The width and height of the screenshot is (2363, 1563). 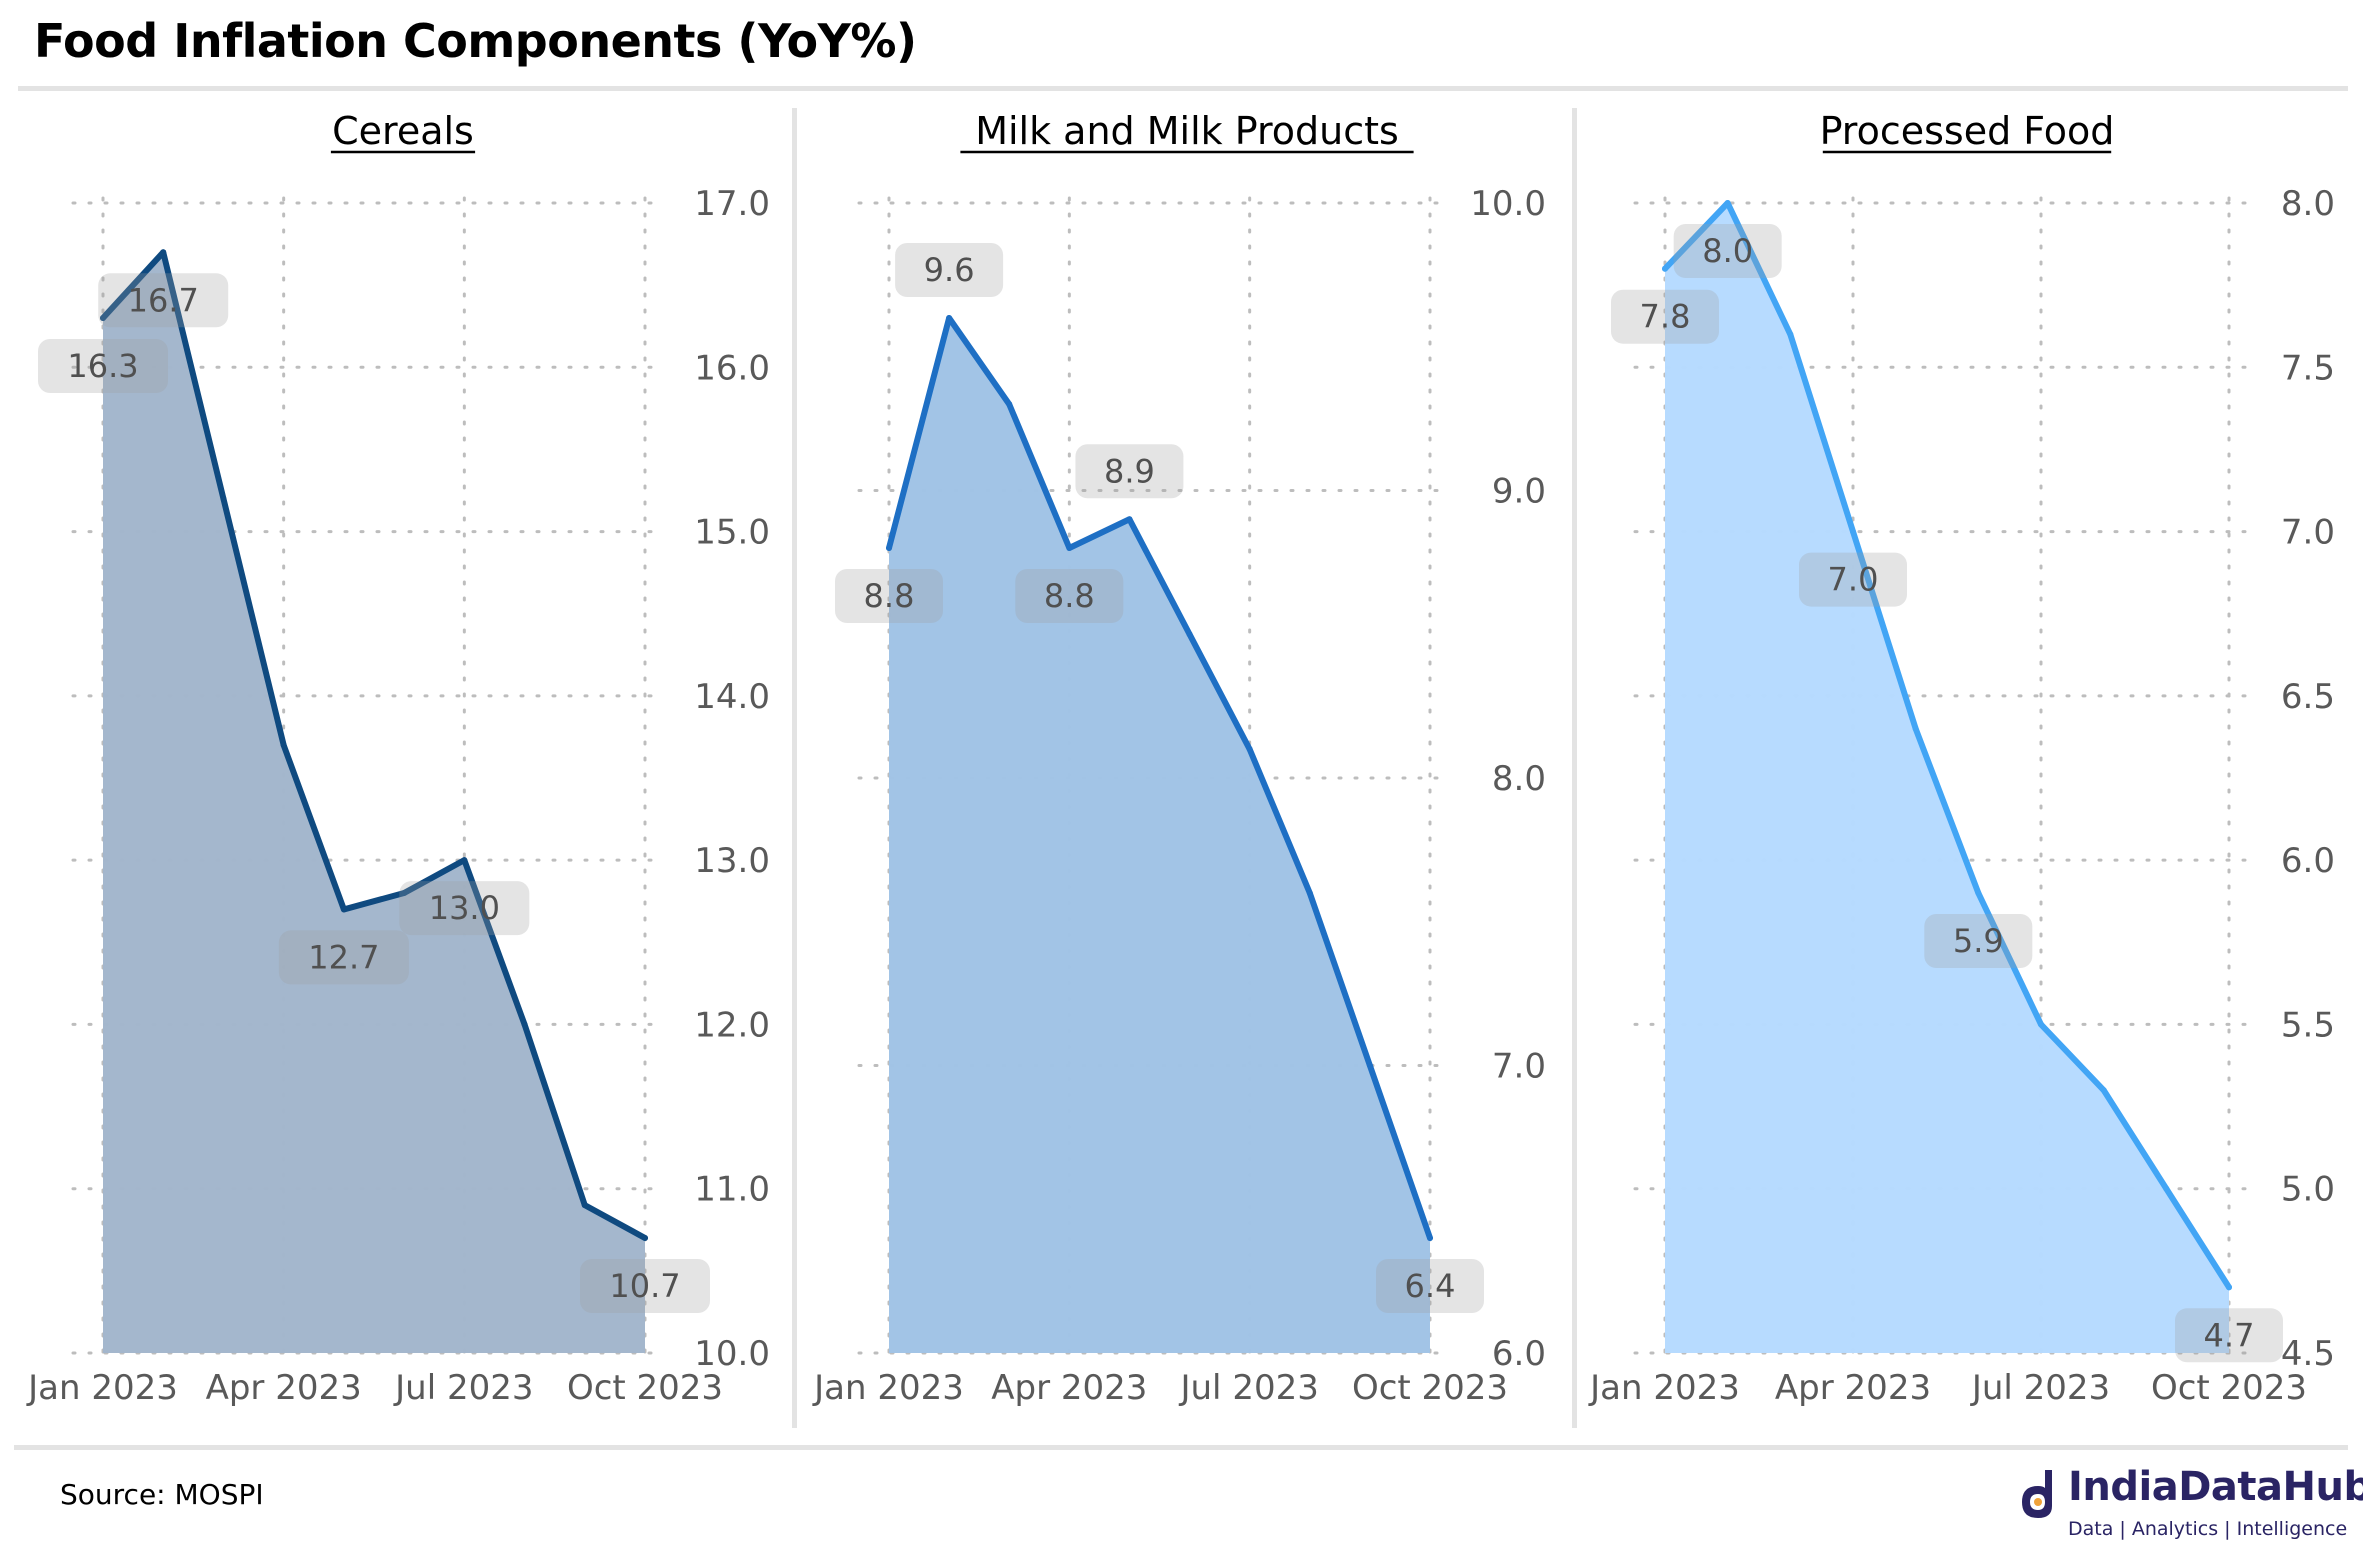 I want to click on data-label: 16.3, so click(x=103, y=366).